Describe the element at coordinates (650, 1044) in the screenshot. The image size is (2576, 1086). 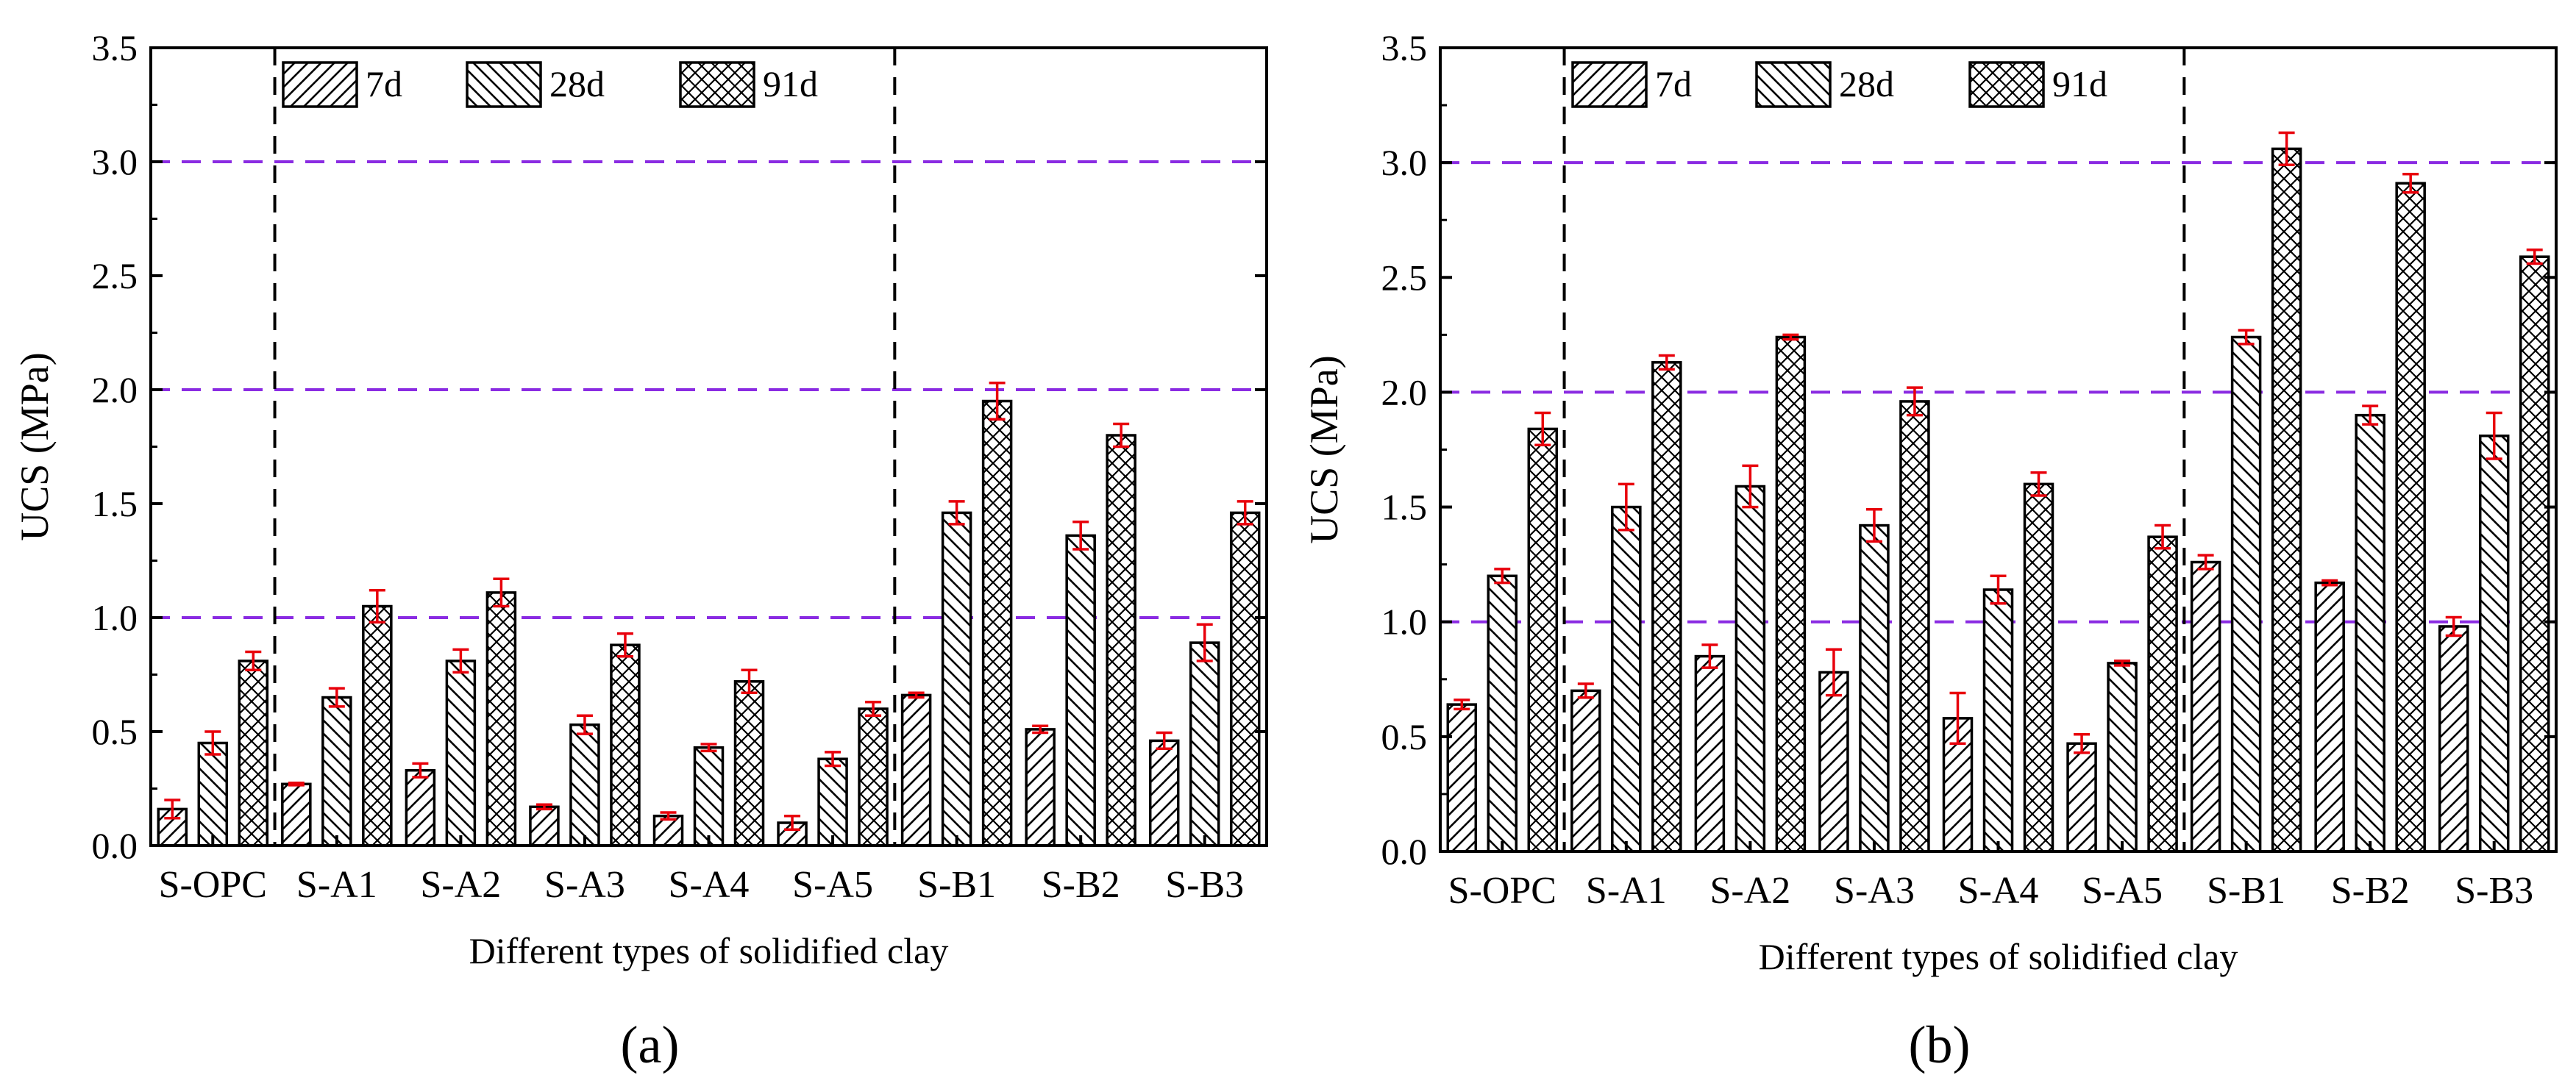
I see `panel-label: (a)` at that location.